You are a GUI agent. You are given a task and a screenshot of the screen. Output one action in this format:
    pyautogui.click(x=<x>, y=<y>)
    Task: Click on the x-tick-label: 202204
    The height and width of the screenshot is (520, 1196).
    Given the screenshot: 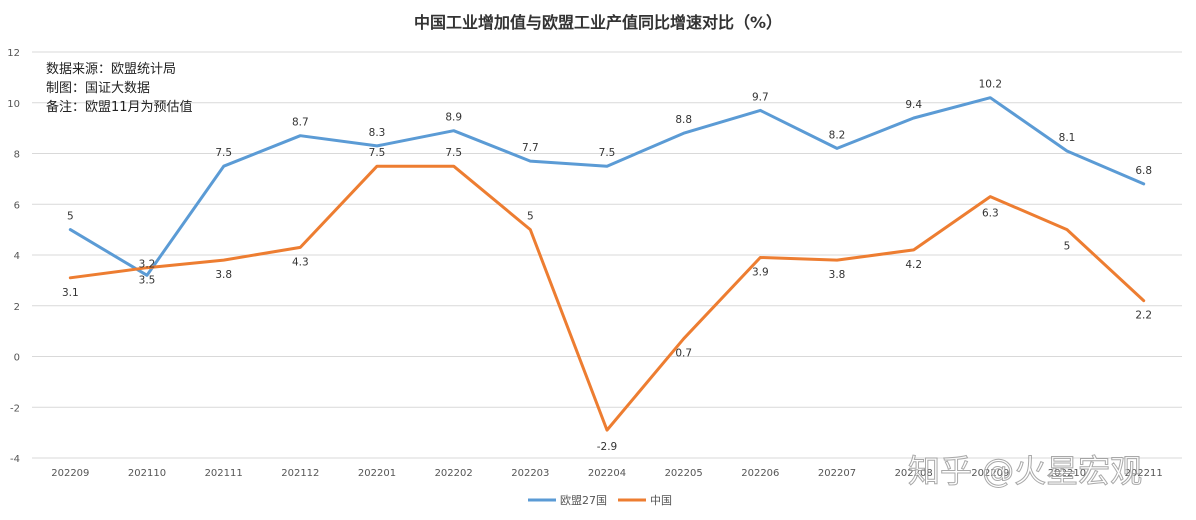 What is the action you would take?
    pyautogui.click(x=607, y=473)
    